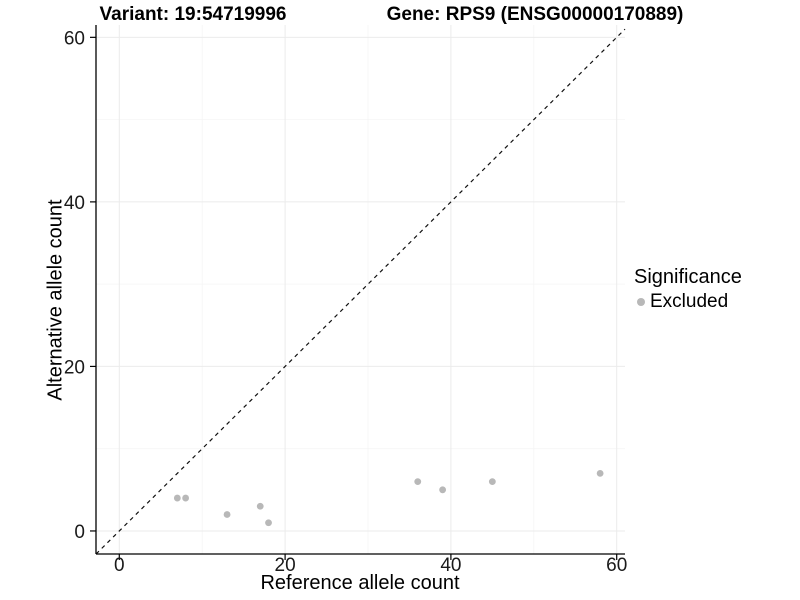 This screenshot has height=600, width=800. What do you see at coordinates (535, 14) in the screenshot?
I see `plot-title-gene: Gene: RPS9 (ENSG00000170889)` at bounding box center [535, 14].